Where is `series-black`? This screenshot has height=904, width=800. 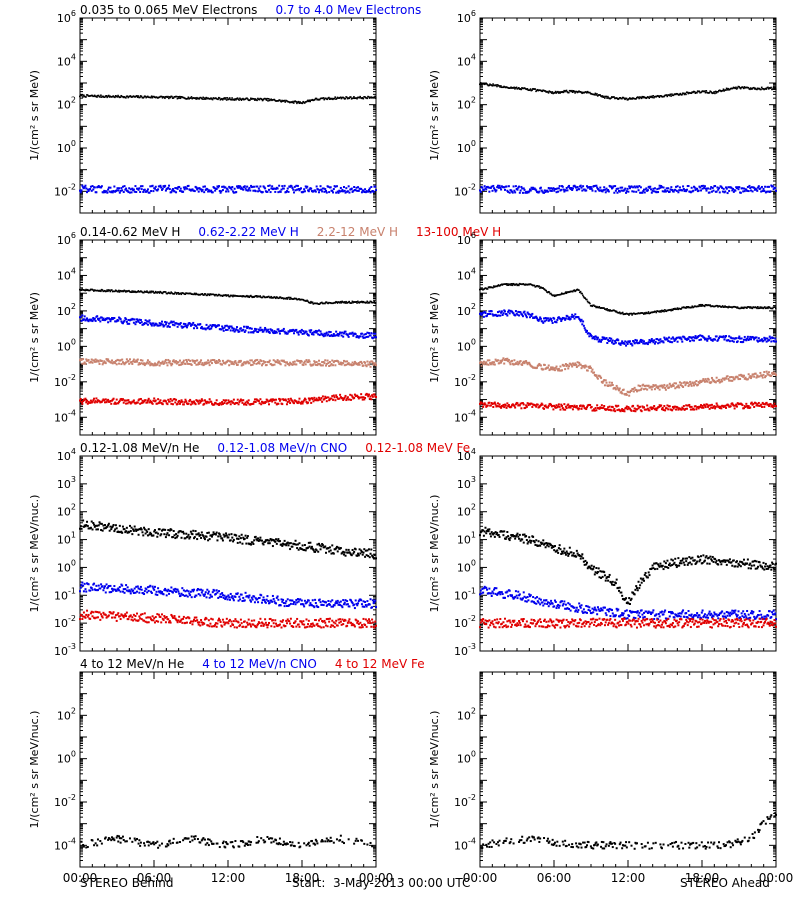
series-black is located at coordinates (228, 296).